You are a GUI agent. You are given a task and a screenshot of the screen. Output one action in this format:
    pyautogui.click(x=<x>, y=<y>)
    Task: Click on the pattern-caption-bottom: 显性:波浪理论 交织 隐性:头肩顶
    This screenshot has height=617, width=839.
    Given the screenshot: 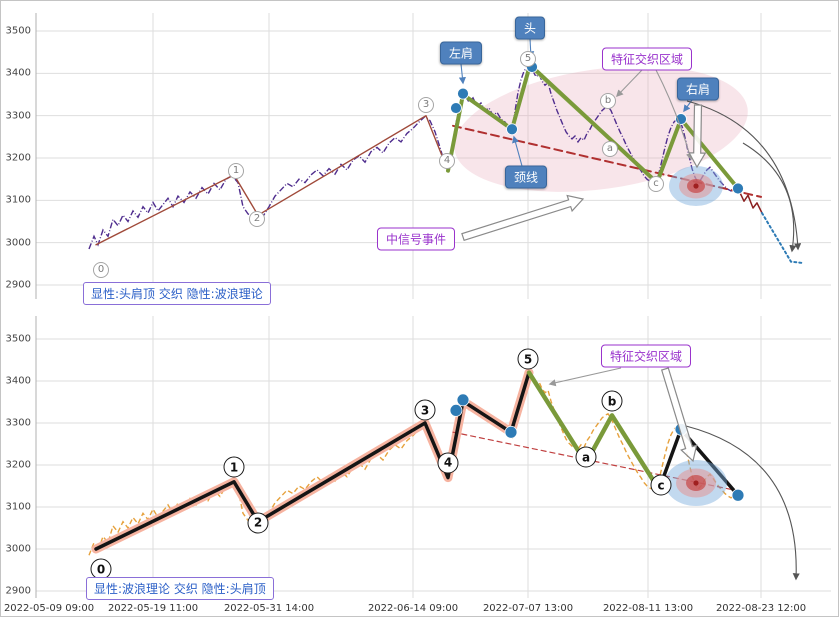 What is the action you would take?
    pyautogui.click(x=180, y=588)
    